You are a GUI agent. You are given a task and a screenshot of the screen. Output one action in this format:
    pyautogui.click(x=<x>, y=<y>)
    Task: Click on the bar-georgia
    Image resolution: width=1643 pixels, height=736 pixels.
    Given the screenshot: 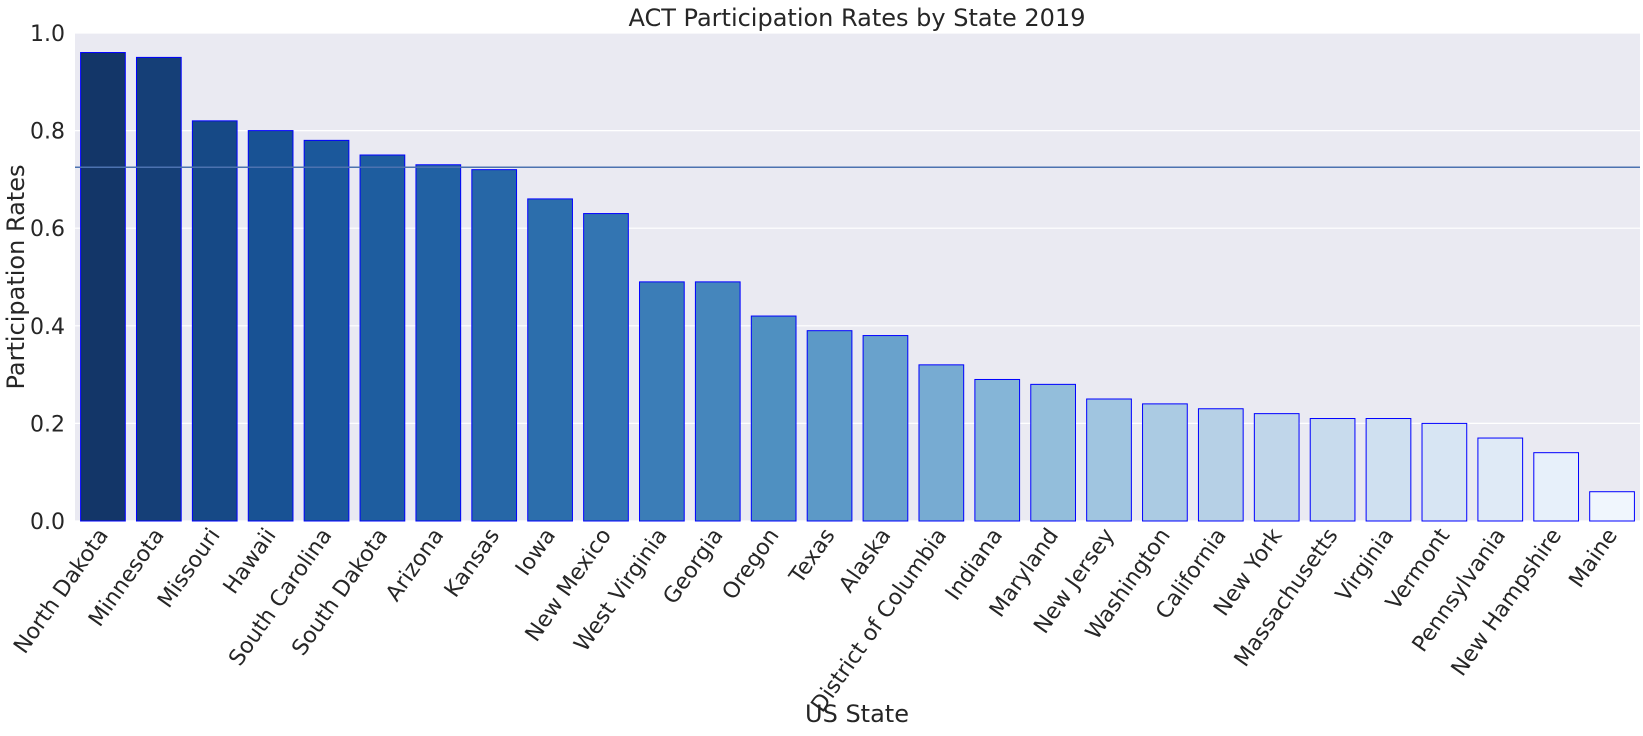 What is the action you would take?
    pyautogui.click(x=717, y=401)
    